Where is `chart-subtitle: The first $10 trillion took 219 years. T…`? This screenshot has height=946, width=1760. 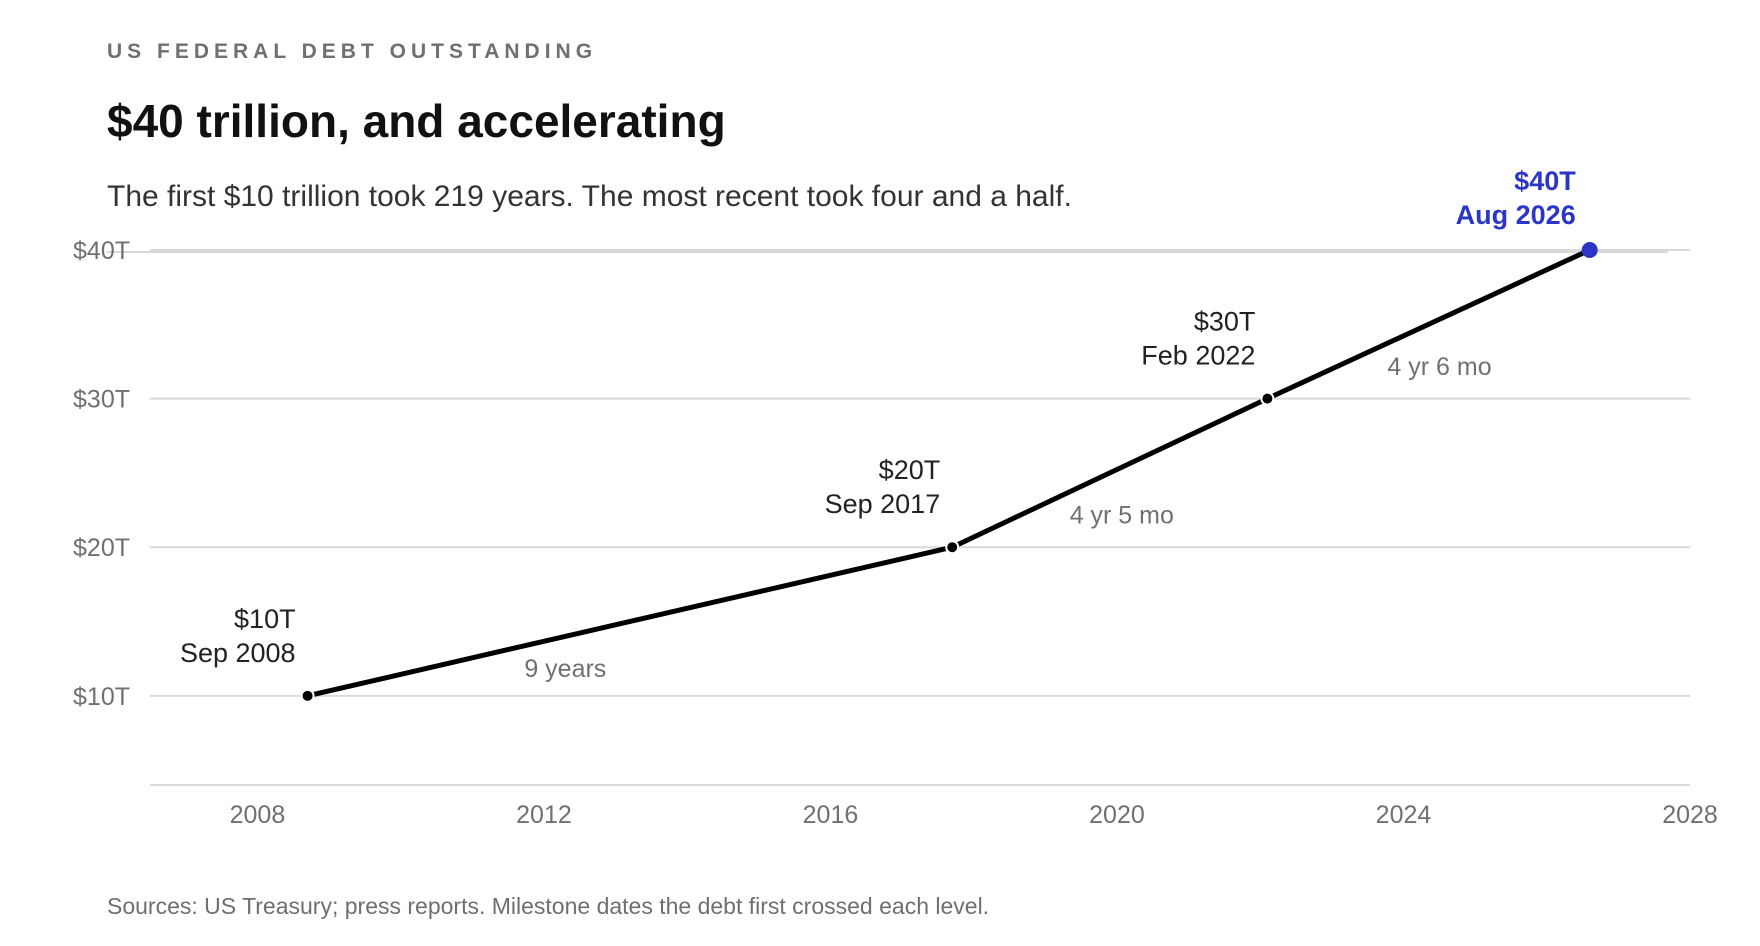
chart-subtitle: The first $10 trillion took 219 years. T… is located at coordinates (589, 196).